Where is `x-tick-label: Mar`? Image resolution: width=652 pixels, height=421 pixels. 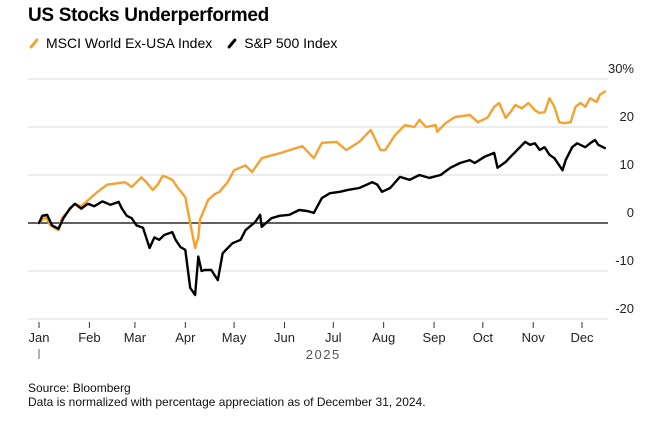
x-tick-label: Mar is located at coordinates (135, 337).